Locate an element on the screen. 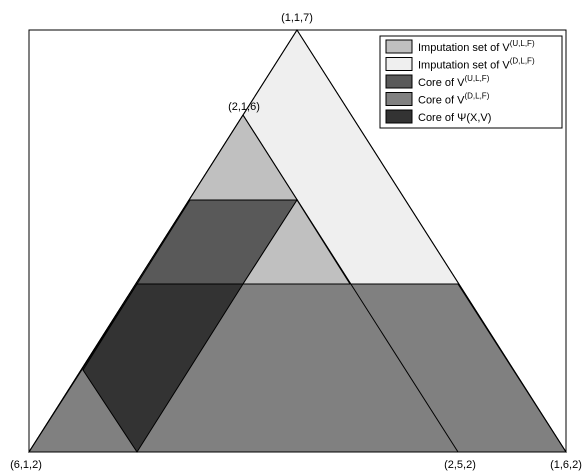 This screenshot has height=475, width=582. legend-swatch-imputation-dlf is located at coordinates (399, 64).